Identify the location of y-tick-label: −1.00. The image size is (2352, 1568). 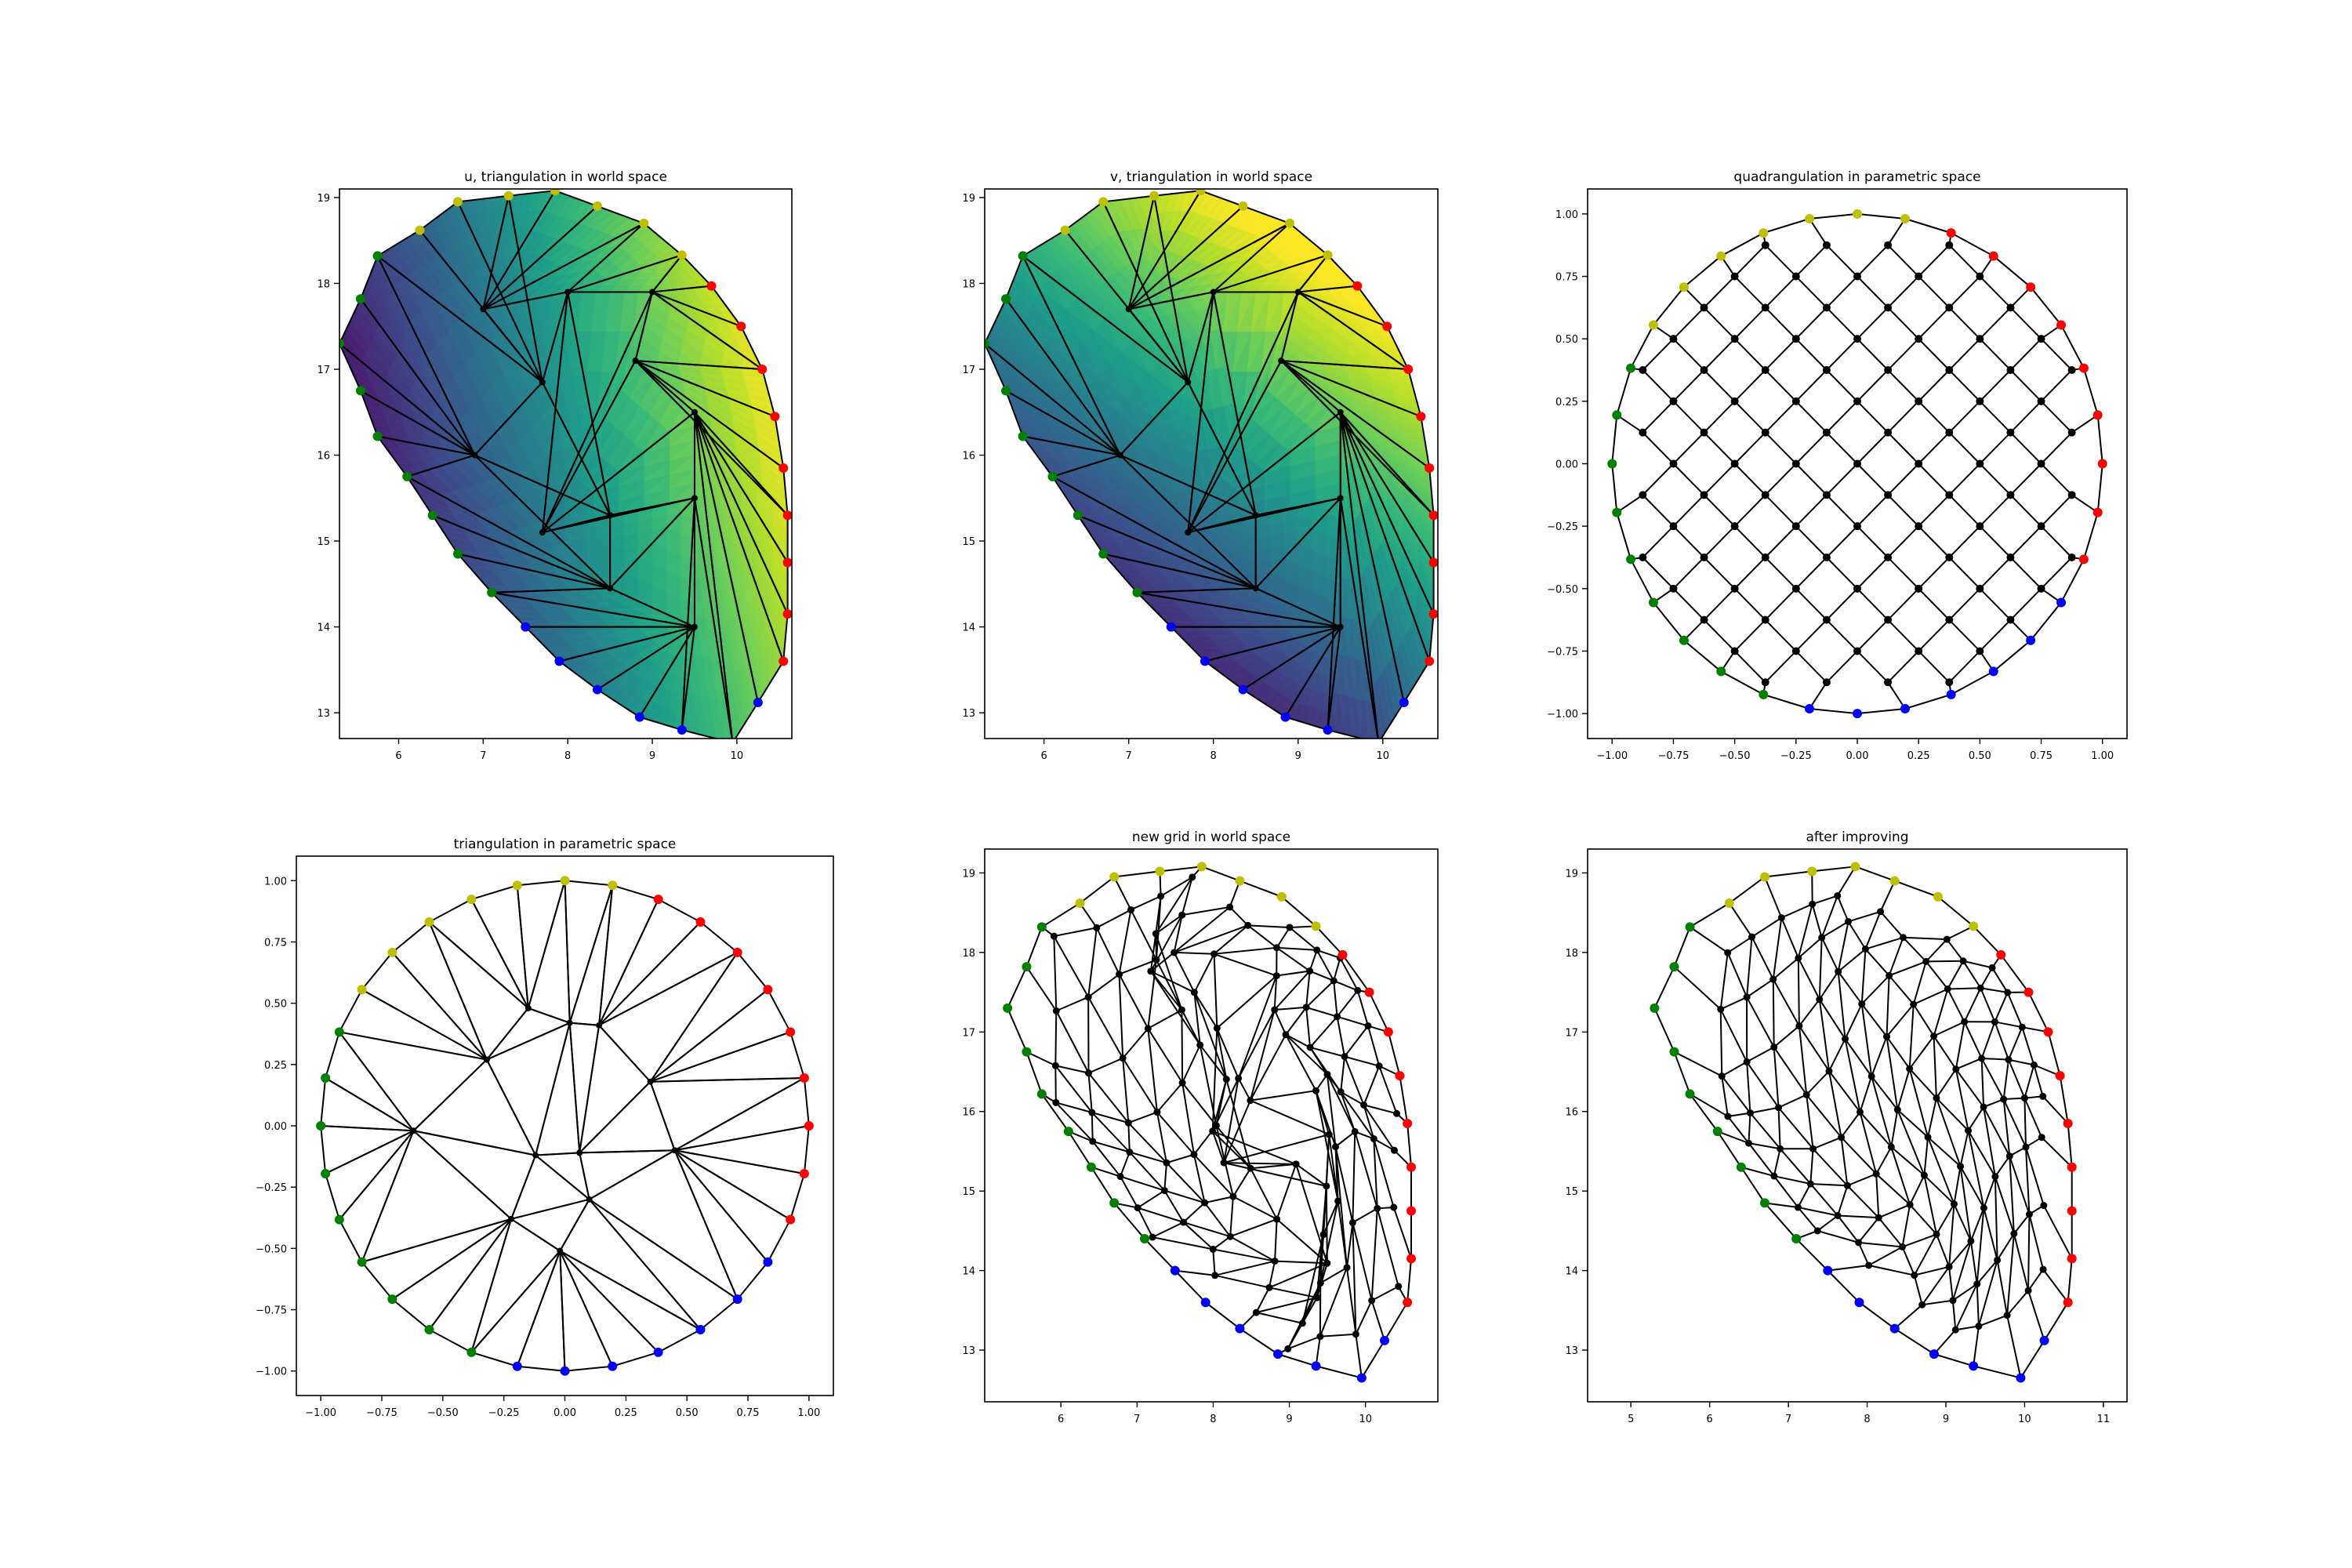
(1562, 714).